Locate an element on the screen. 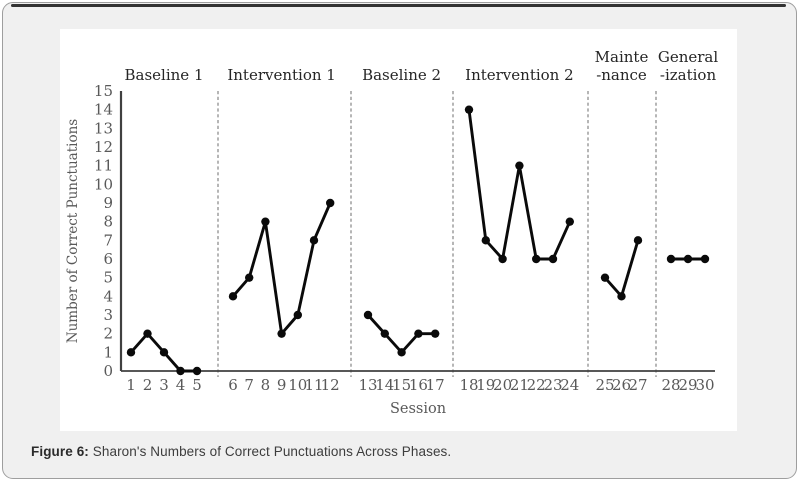  x-tick-label: 23 is located at coordinates (552, 385).